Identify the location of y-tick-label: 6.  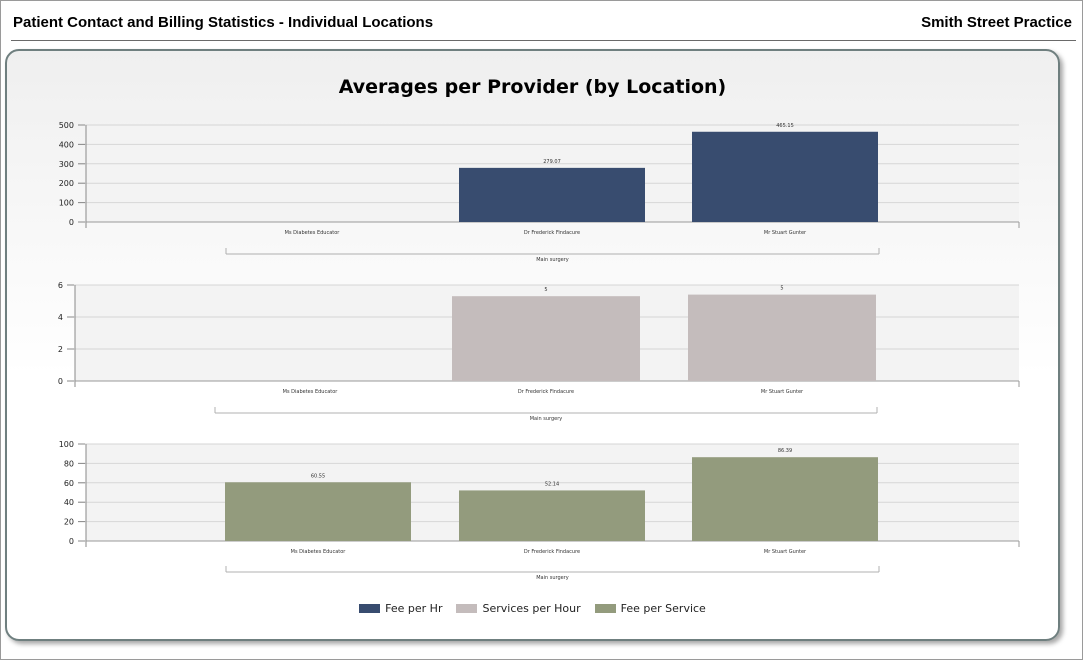
(60, 285).